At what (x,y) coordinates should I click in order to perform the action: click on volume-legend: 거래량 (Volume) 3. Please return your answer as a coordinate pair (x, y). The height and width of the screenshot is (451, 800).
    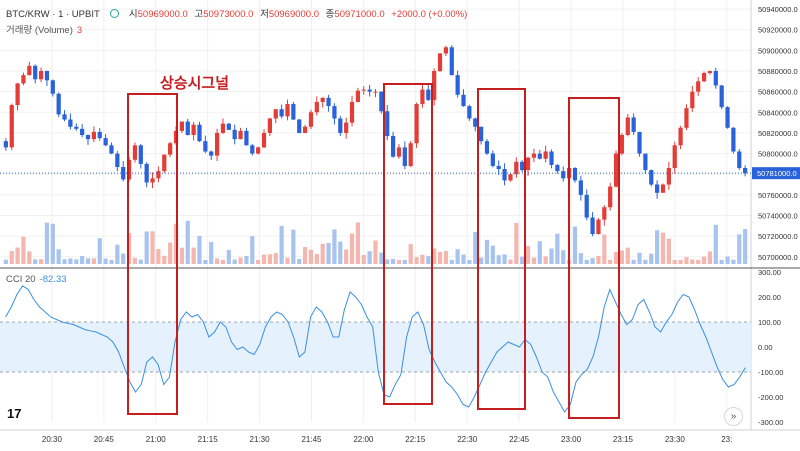
    Looking at the image, I should click on (44, 29).